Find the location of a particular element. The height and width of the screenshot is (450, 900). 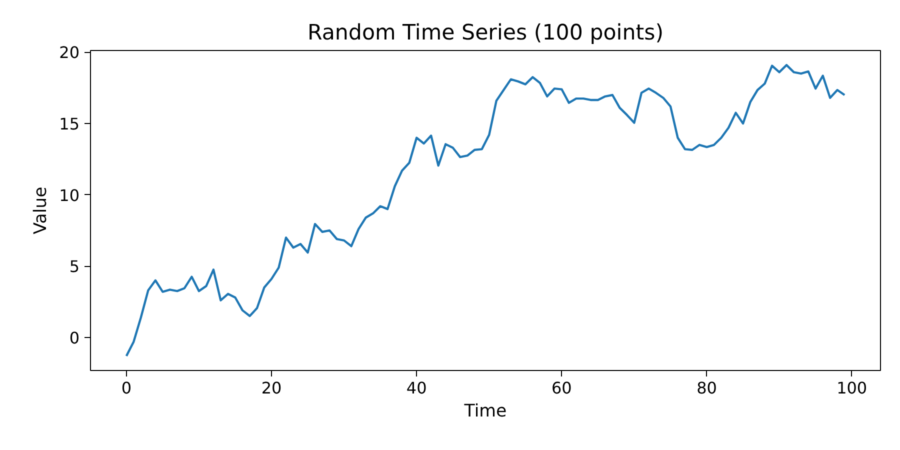

x-tick-label: 40 is located at coordinates (416, 388).